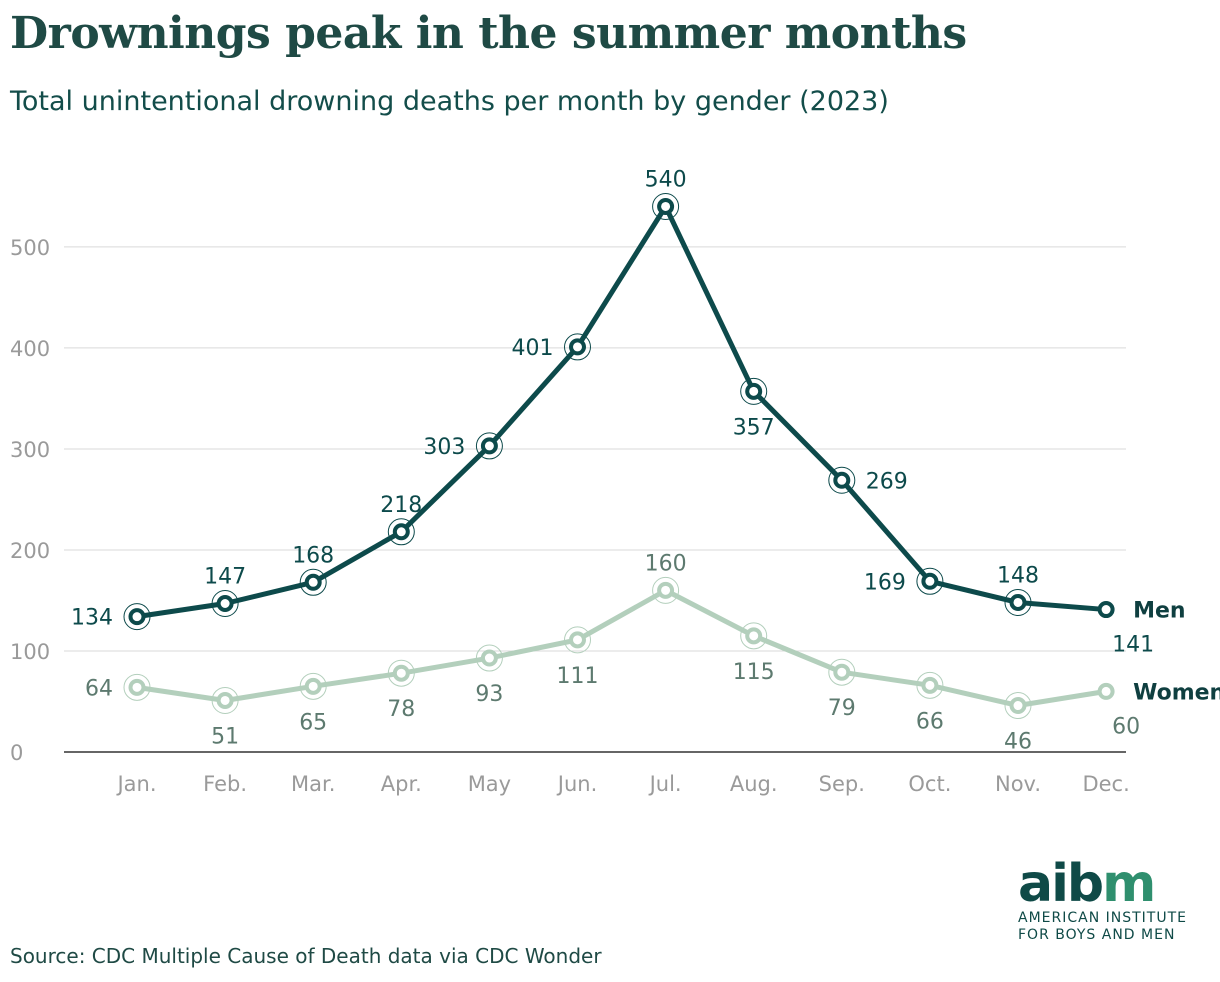 This screenshot has width=1220, height=982. I want to click on men-data-label: 218, so click(401, 505).